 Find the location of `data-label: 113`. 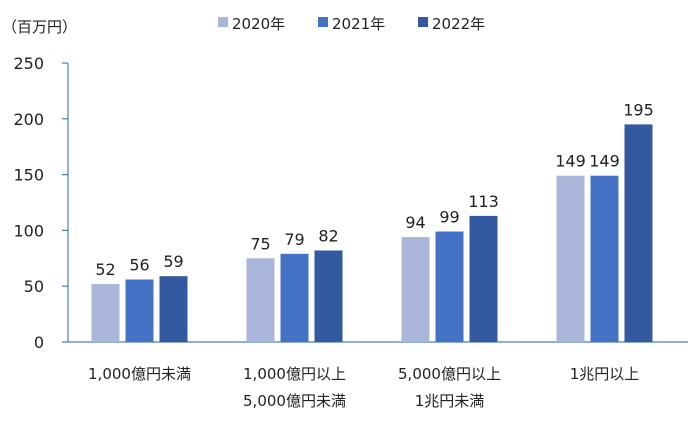

data-label: 113 is located at coordinates (483, 201).